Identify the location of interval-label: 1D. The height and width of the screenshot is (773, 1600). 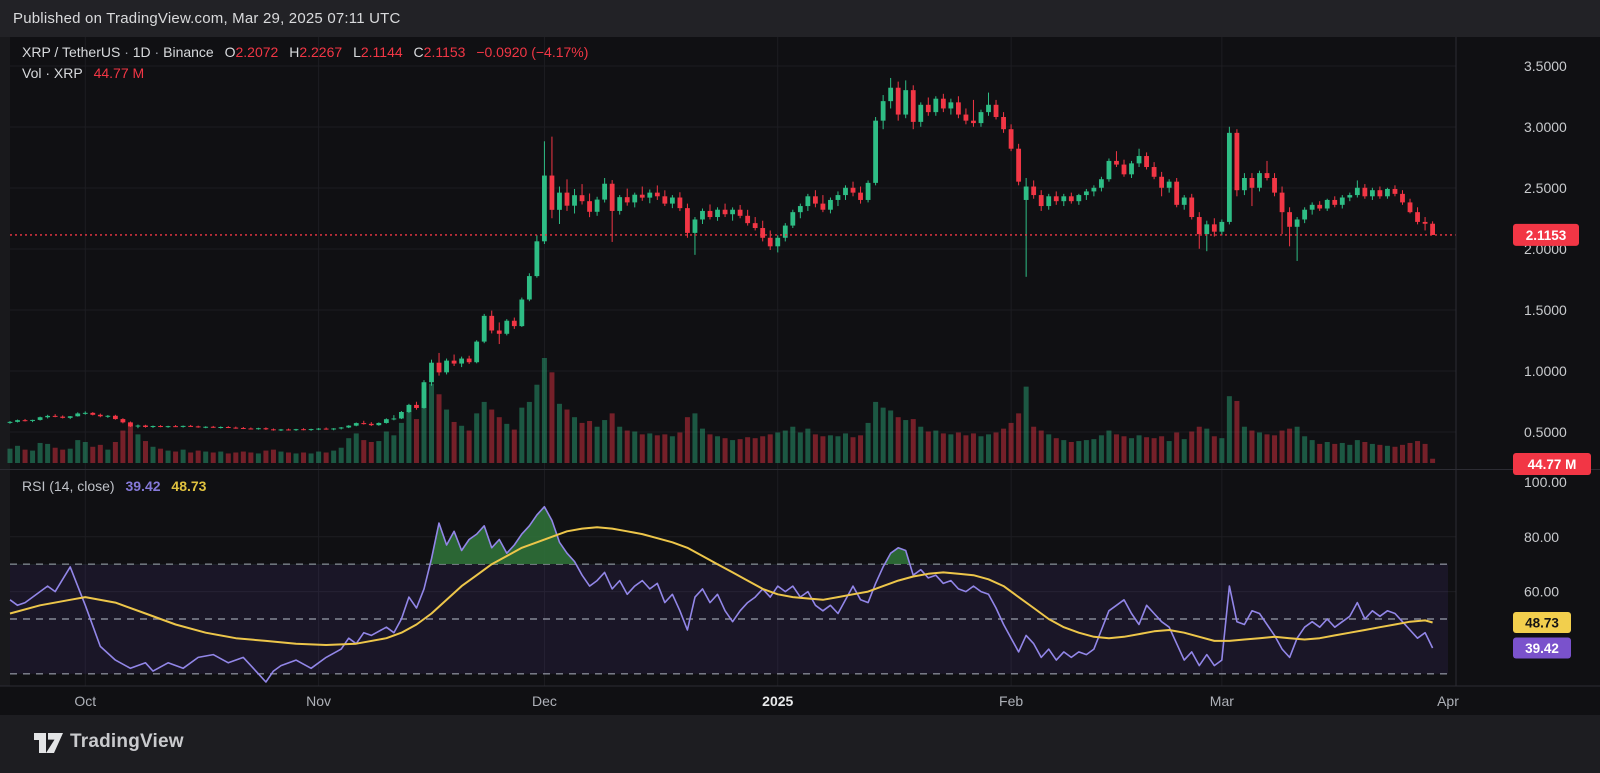
(141, 52).